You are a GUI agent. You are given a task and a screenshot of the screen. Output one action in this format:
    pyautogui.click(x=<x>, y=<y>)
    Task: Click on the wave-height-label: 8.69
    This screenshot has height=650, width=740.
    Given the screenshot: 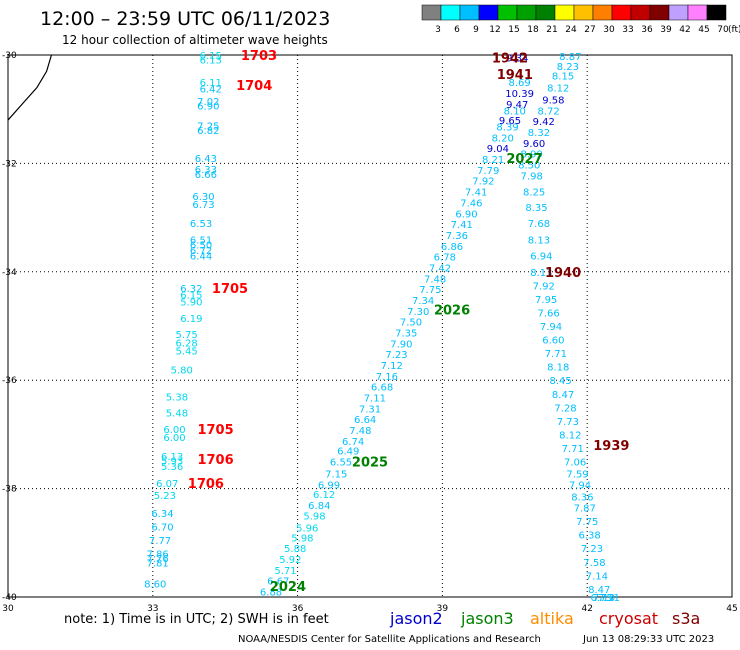 What is the action you would take?
    pyautogui.click(x=519, y=83)
    